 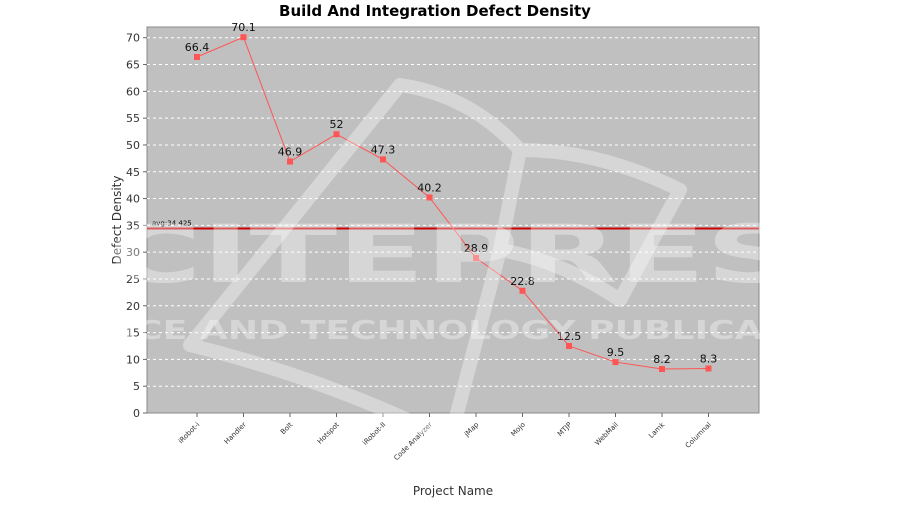 I want to click on data-label: 8.2, so click(x=662, y=359).